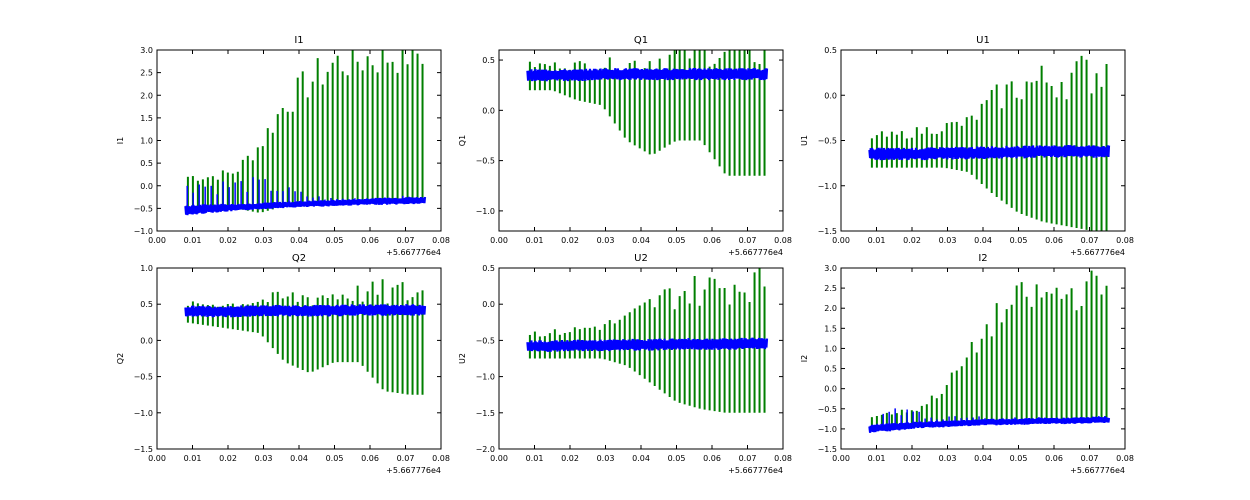 The height and width of the screenshot is (500, 1250). I want to click on y-axis-label: Q1, so click(462, 140).